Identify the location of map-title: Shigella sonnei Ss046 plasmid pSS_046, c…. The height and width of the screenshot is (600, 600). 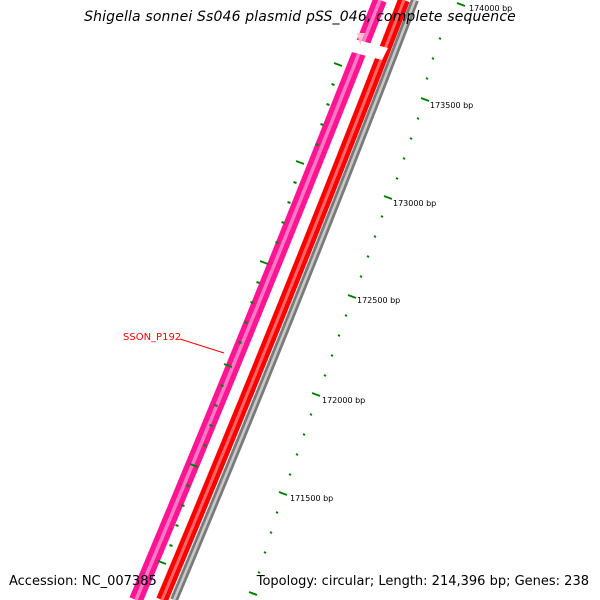
(300, 17).